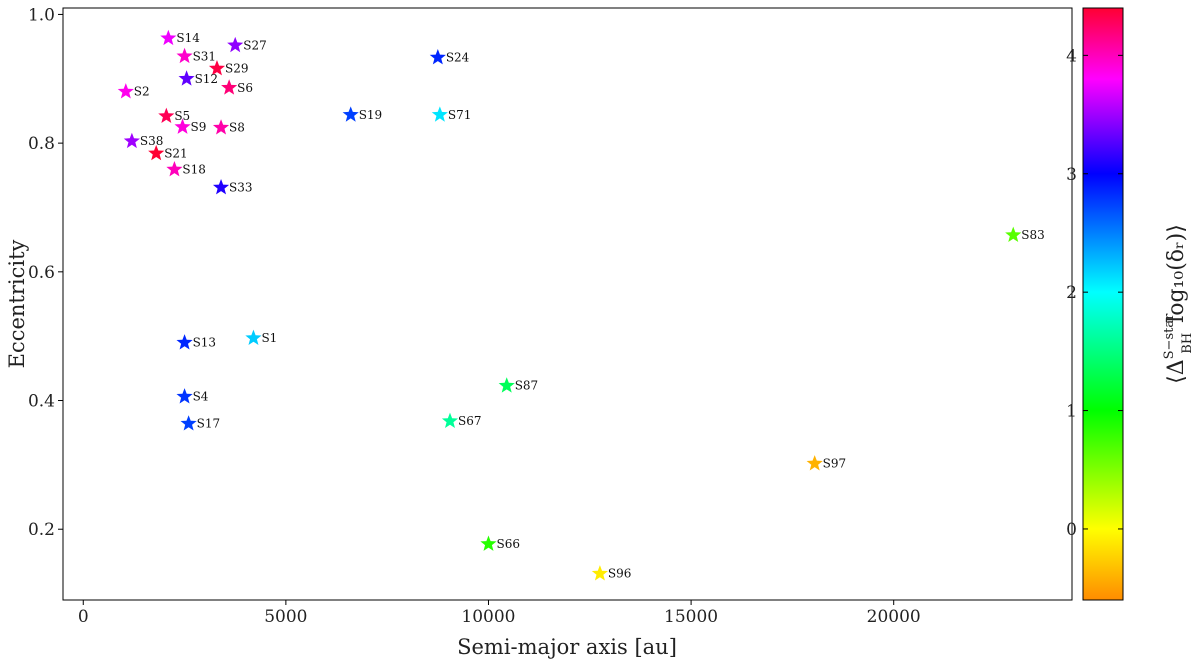  What do you see at coordinates (1176, 371) in the screenshot?
I see `colorbar-title-main: ⟨Δ` at bounding box center [1176, 371].